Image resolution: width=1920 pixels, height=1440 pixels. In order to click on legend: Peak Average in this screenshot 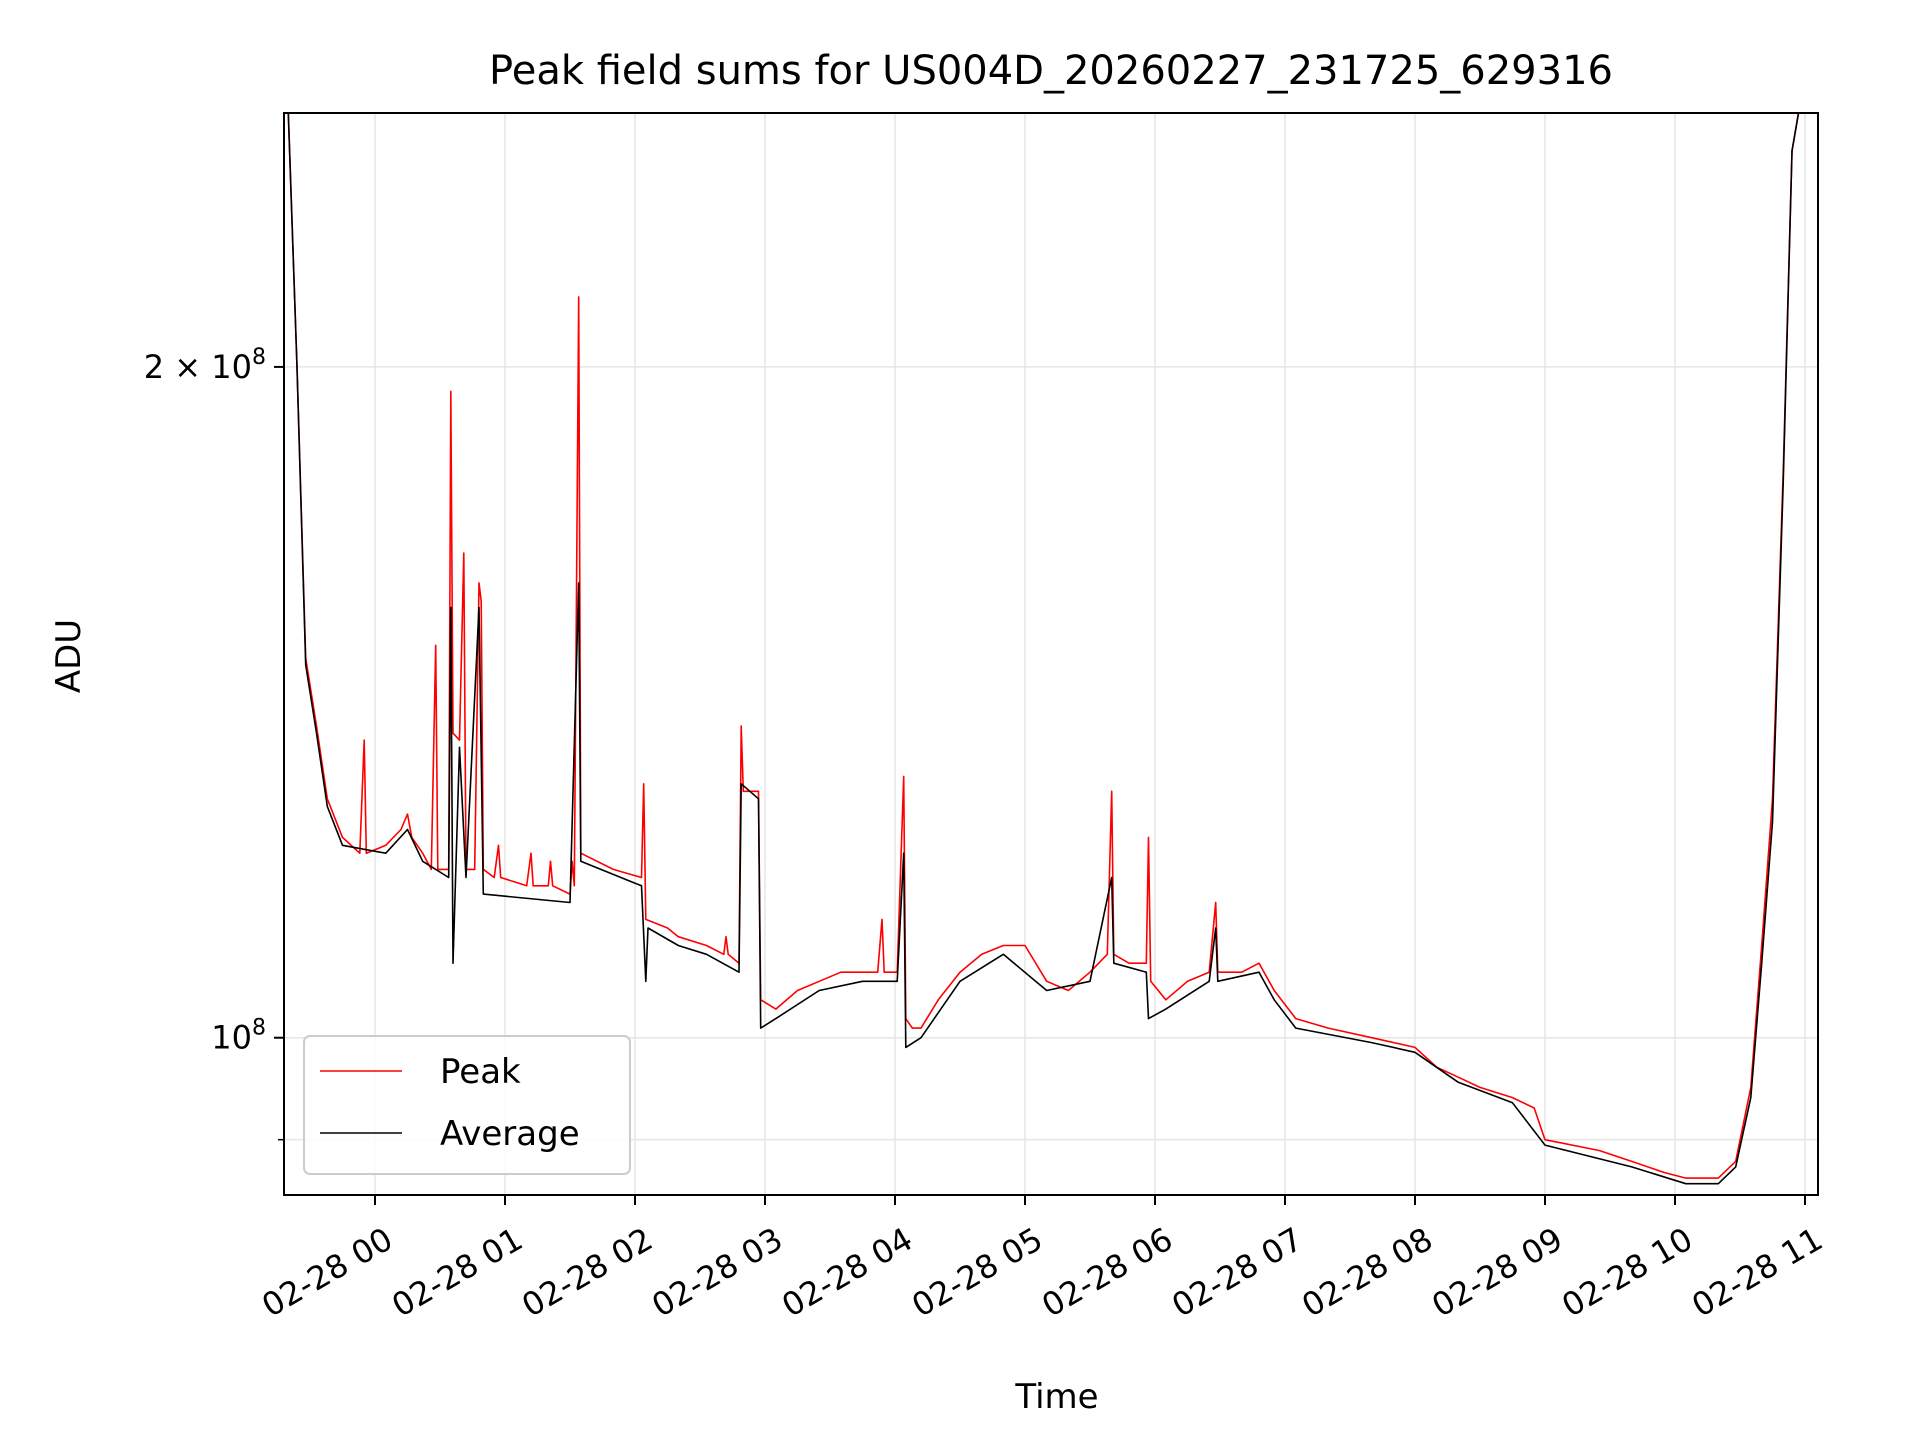, I will do `click(467, 1105)`.